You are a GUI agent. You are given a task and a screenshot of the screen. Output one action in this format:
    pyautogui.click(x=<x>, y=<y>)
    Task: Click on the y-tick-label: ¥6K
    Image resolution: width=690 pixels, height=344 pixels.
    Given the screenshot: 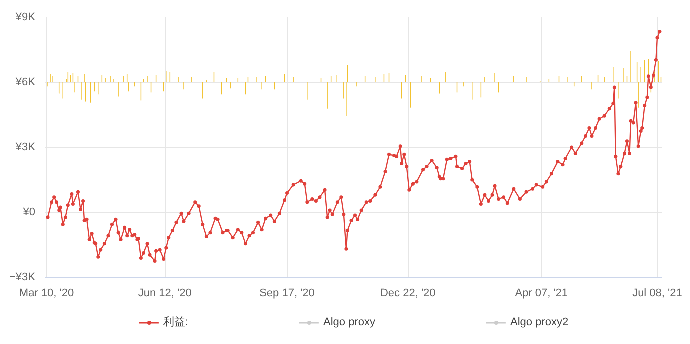 What is the action you would take?
    pyautogui.click(x=25, y=82)
    